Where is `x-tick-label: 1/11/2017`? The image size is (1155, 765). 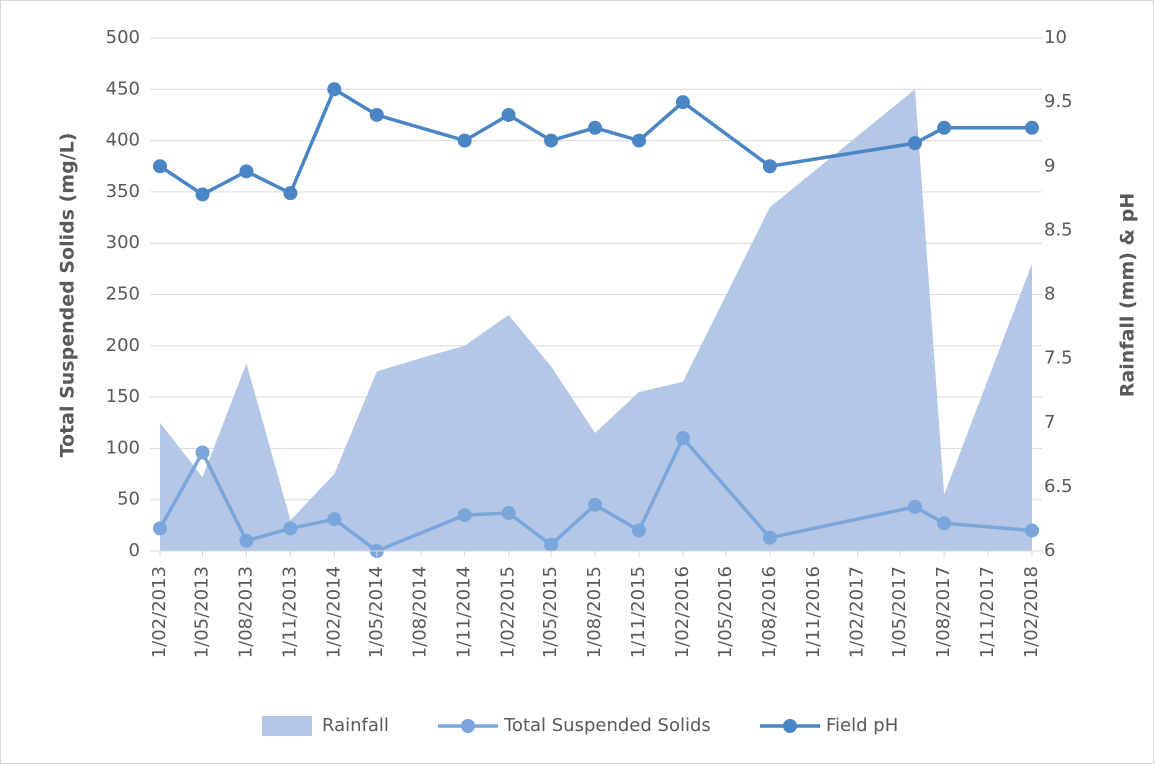
x-tick-label: 1/11/2017 is located at coordinates (987, 612).